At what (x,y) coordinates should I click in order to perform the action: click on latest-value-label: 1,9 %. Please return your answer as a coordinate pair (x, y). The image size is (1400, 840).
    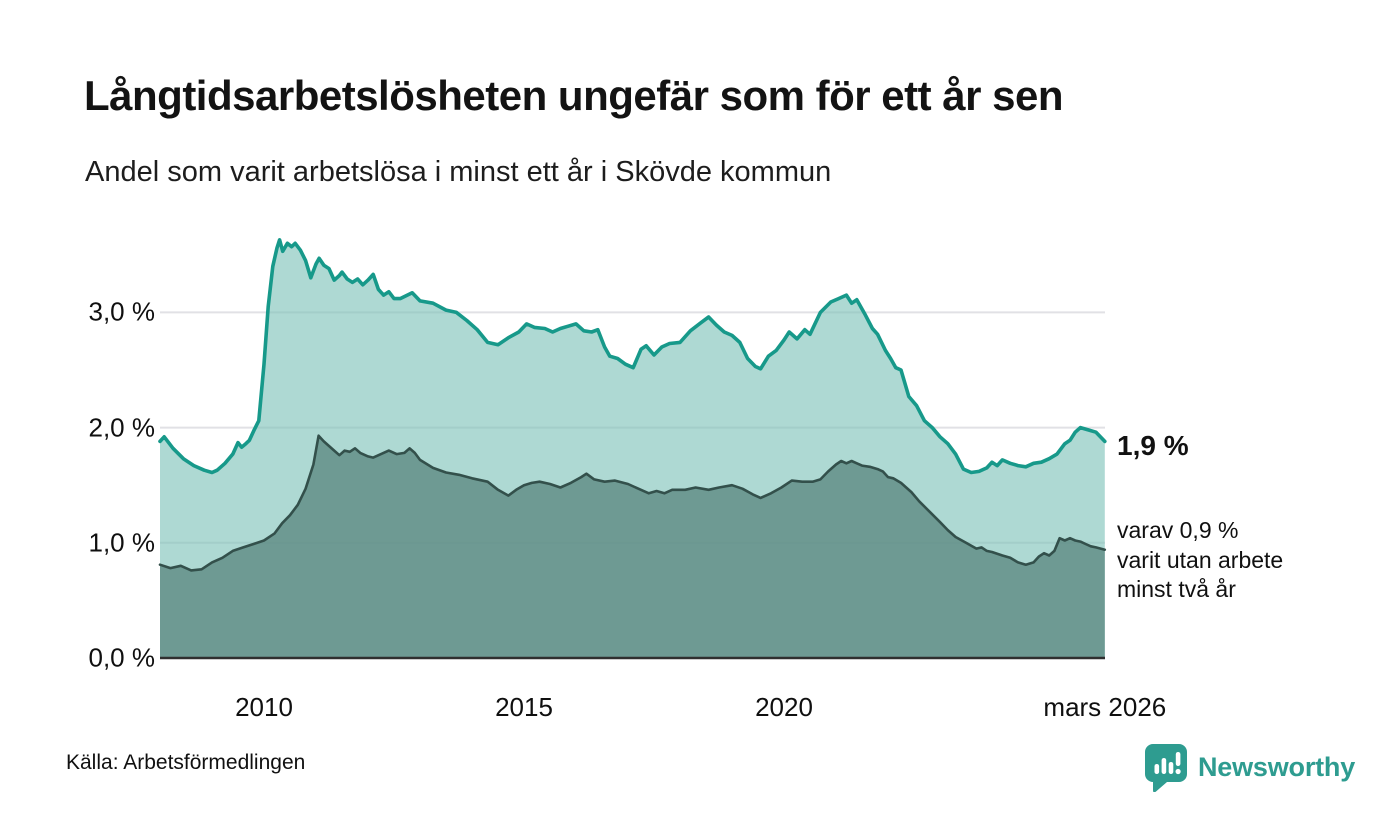
    Looking at the image, I should click on (1153, 445).